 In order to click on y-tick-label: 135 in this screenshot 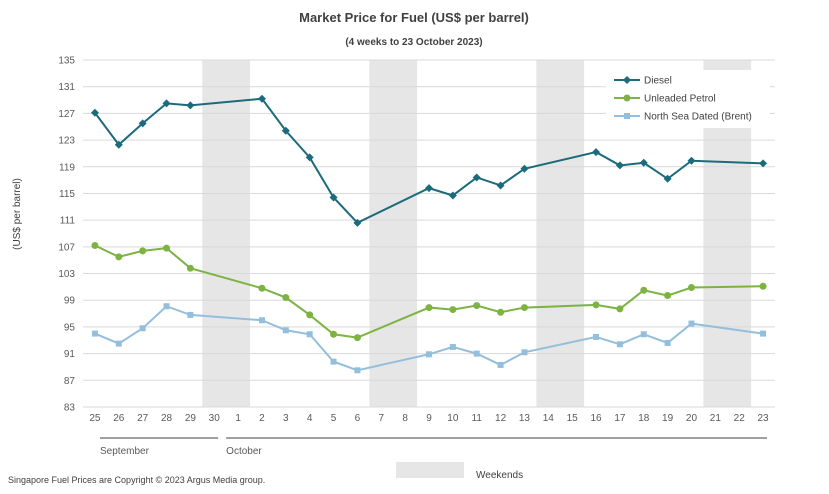, I will do `click(66, 61)`.